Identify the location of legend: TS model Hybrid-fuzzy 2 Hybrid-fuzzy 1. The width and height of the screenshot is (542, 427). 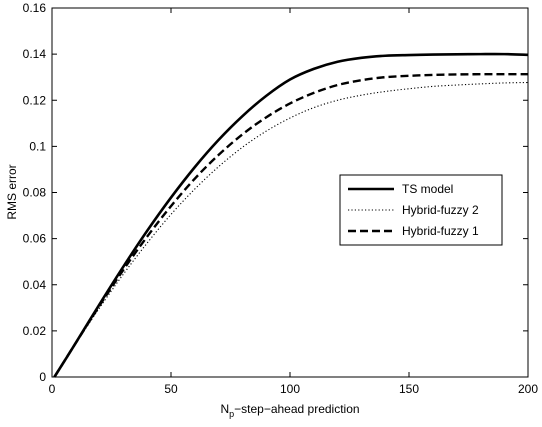
(421, 210).